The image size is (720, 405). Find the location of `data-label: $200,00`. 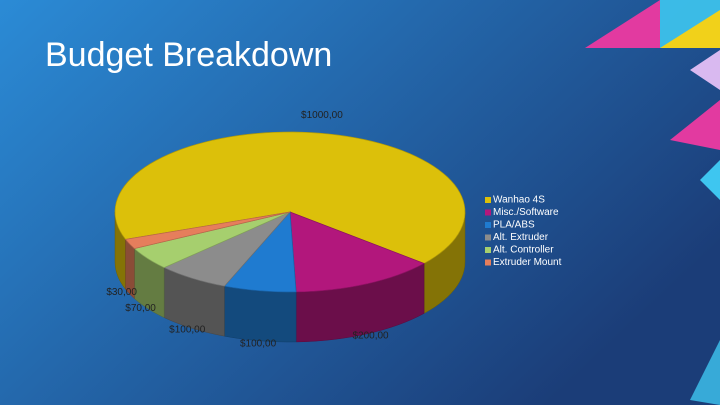

data-label: $200,00 is located at coordinates (370, 336).